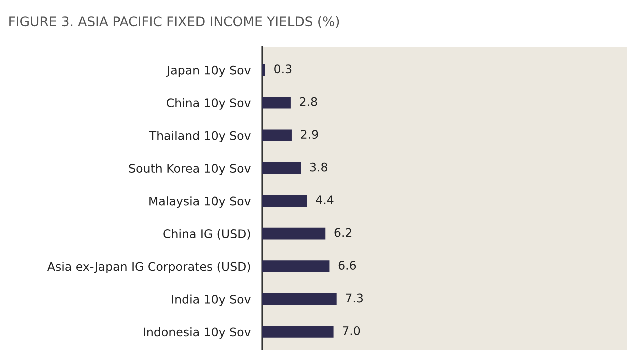 The width and height of the screenshot is (640, 350). I want to click on data-label: 0.3, so click(283, 69).